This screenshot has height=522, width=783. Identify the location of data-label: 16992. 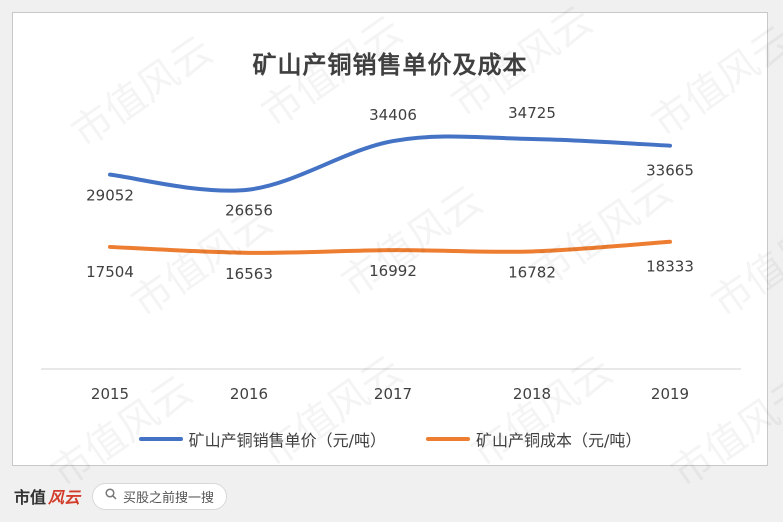
(393, 271).